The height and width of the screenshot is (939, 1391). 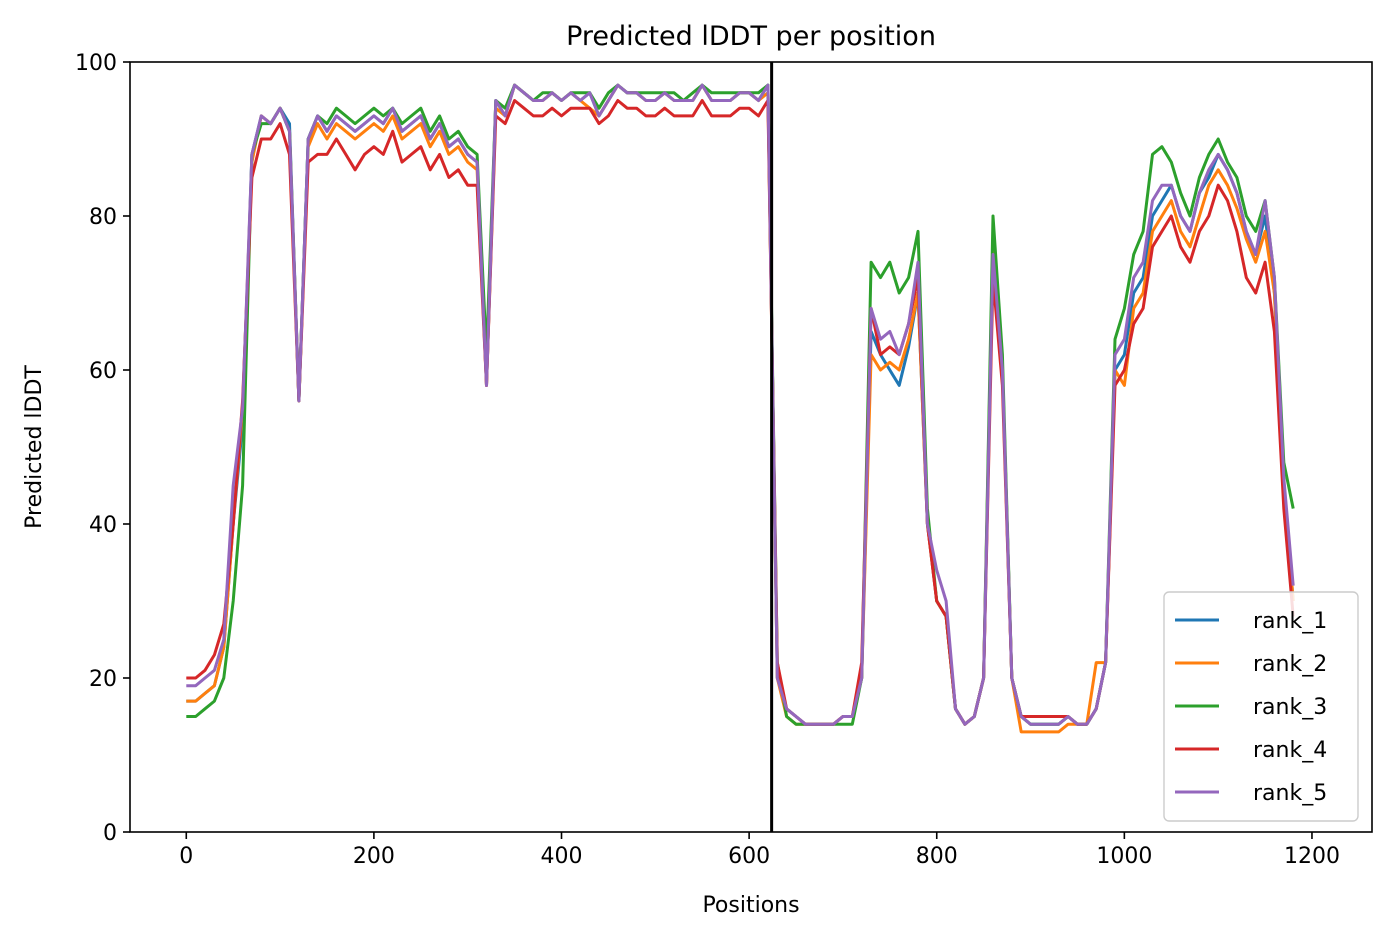 I want to click on legend-label-rank-2: rank_2, so click(x=1290, y=664).